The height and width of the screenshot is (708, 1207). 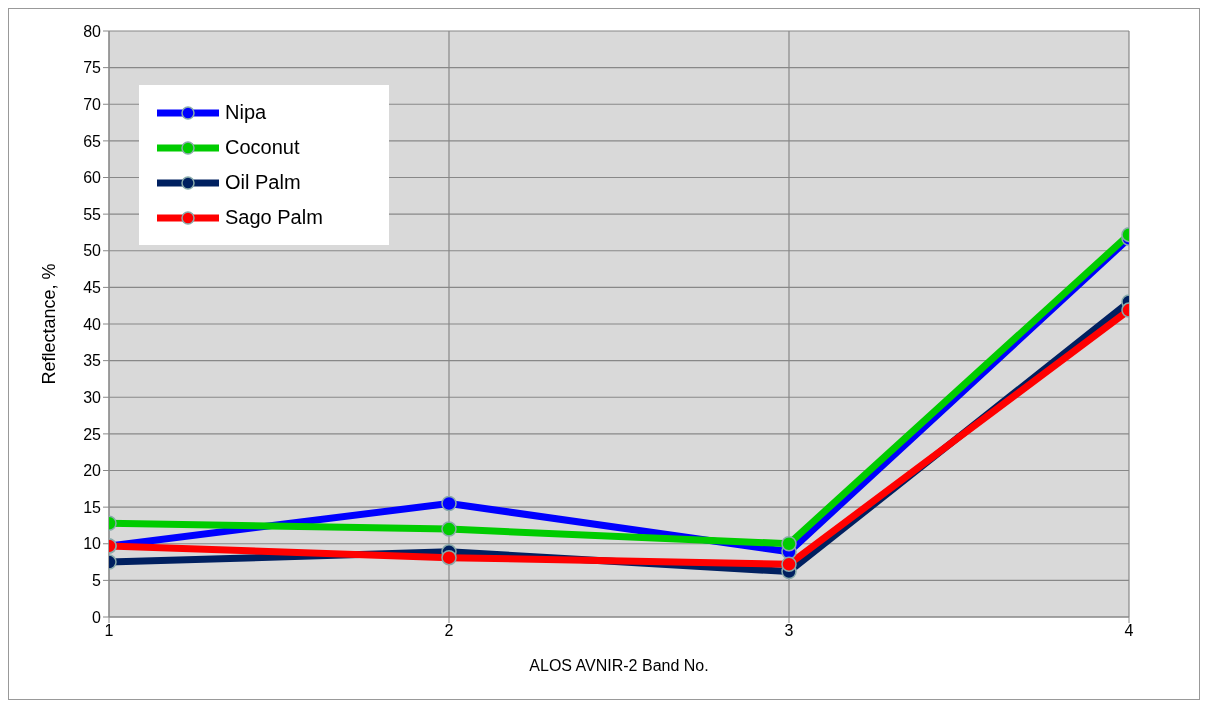 What do you see at coordinates (92, 507) in the screenshot?
I see `y-tick-label: 15` at bounding box center [92, 507].